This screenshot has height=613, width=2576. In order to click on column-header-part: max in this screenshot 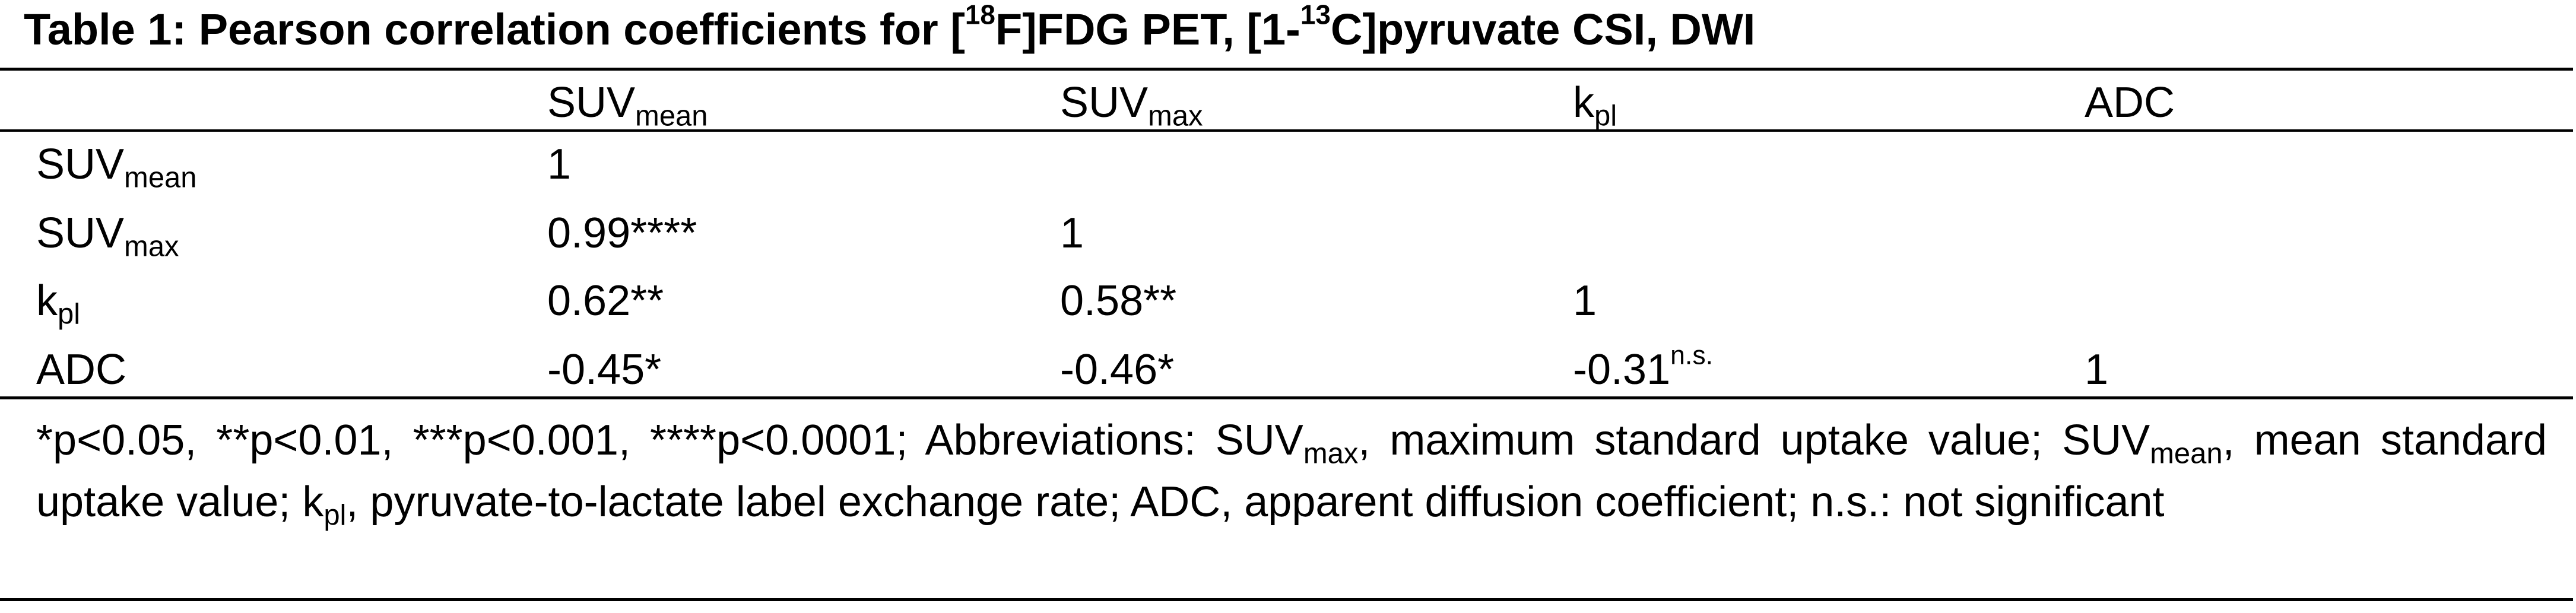, I will do `click(1175, 116)`.